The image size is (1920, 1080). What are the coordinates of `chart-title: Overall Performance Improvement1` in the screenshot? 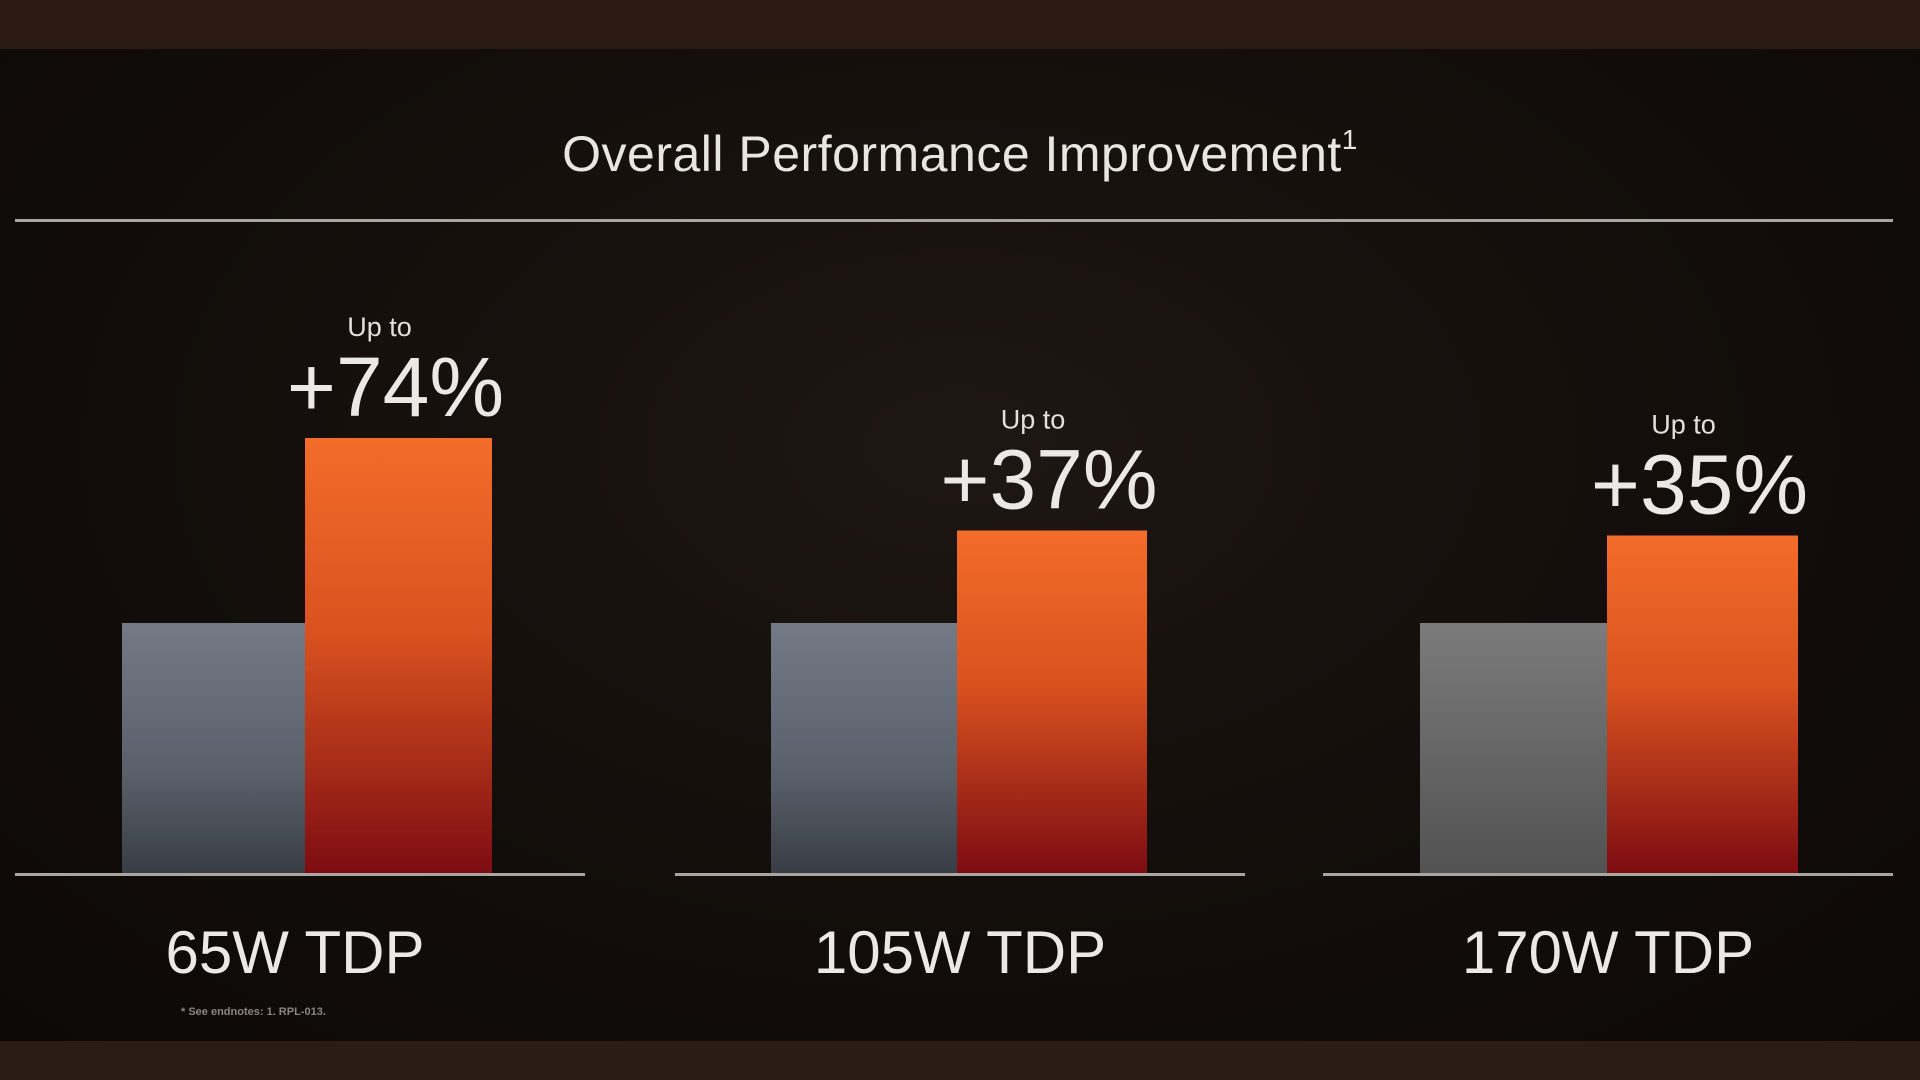 It's located at (960, 153).